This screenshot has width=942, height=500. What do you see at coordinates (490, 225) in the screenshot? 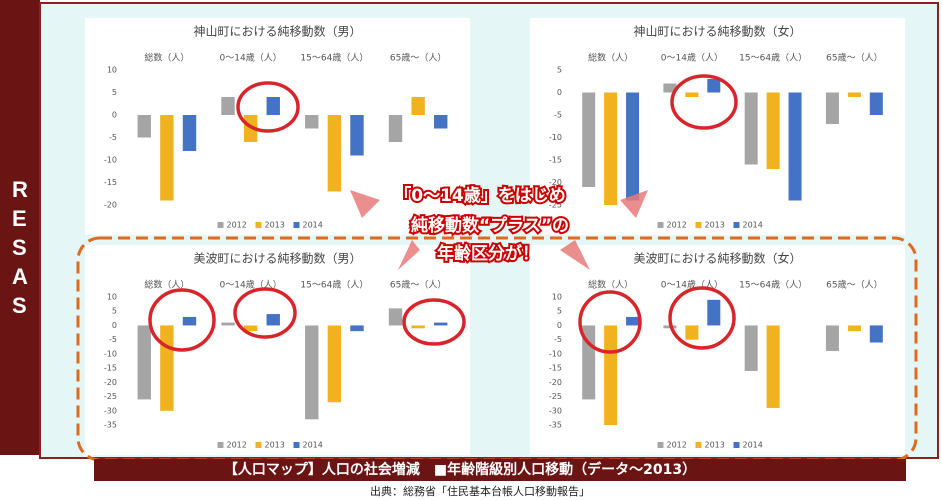
I see `callout-line: 純移動数“プラス”の` at bounding box center [490, 225].